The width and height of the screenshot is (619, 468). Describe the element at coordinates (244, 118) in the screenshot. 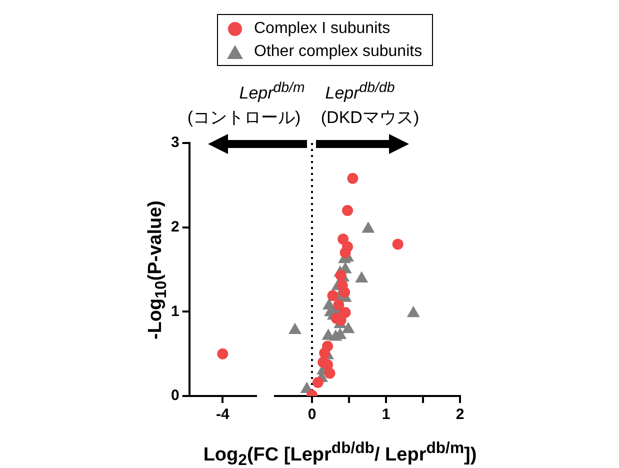

I see `text: (コントロール)` at that location.